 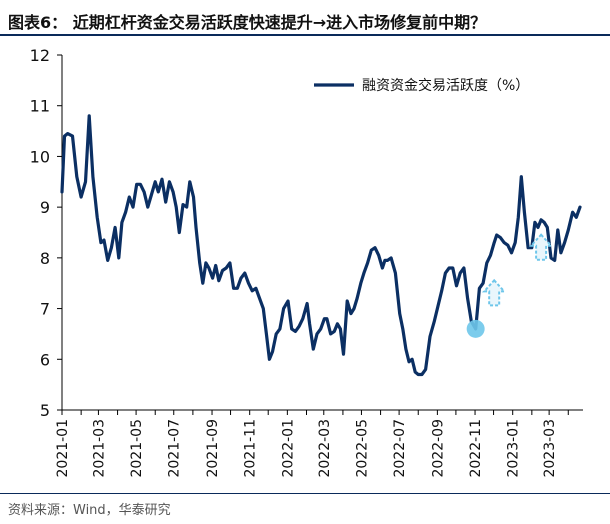 I want to click on x-tick-label: 2021-11, so click(x=251, y=448).